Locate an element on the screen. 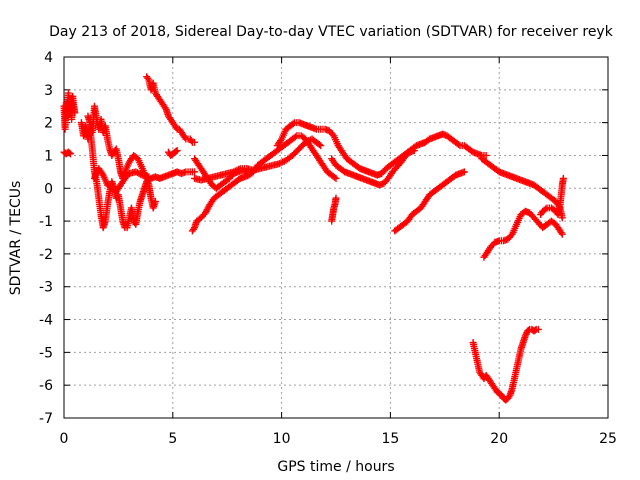 The width and height of the screenshot is (640, 480). series-arc-n is located at coordinates (429, 201).